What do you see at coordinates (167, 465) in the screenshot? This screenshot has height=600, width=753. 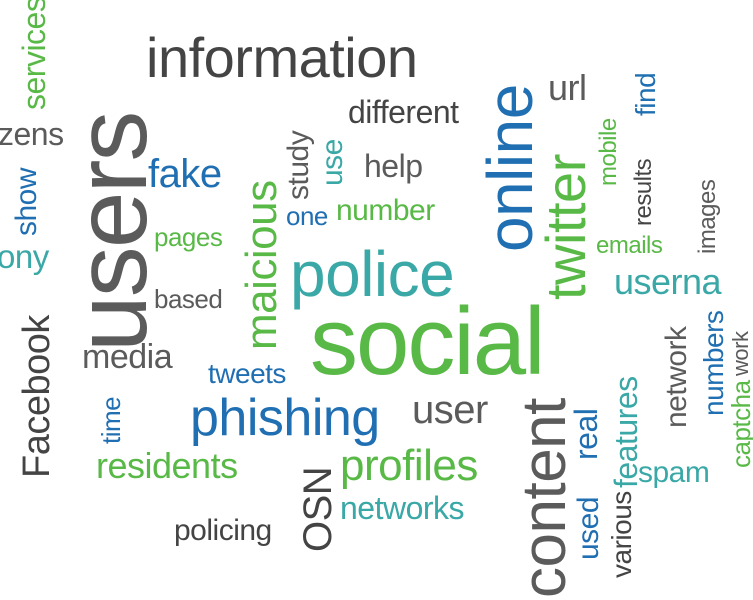 I see `word-residents: residents` at bounding box center [167, 465].